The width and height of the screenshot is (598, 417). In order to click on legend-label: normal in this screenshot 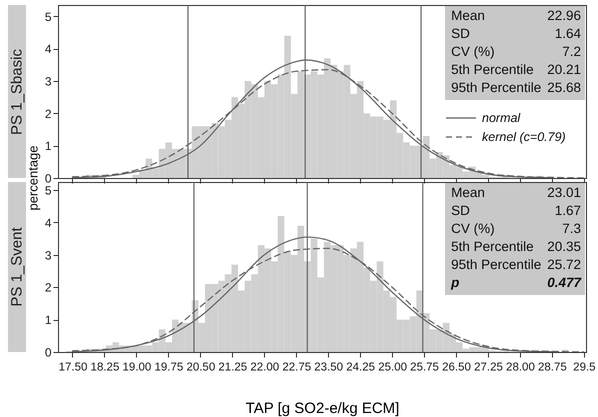, I will do `click(501, 118)`.